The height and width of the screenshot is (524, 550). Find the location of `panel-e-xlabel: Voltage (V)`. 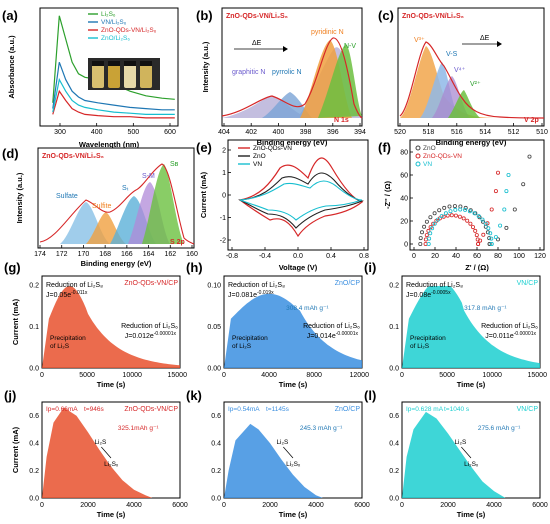

panel-e-xlabel: Voltage (V) is located at coordinates (298, 267).